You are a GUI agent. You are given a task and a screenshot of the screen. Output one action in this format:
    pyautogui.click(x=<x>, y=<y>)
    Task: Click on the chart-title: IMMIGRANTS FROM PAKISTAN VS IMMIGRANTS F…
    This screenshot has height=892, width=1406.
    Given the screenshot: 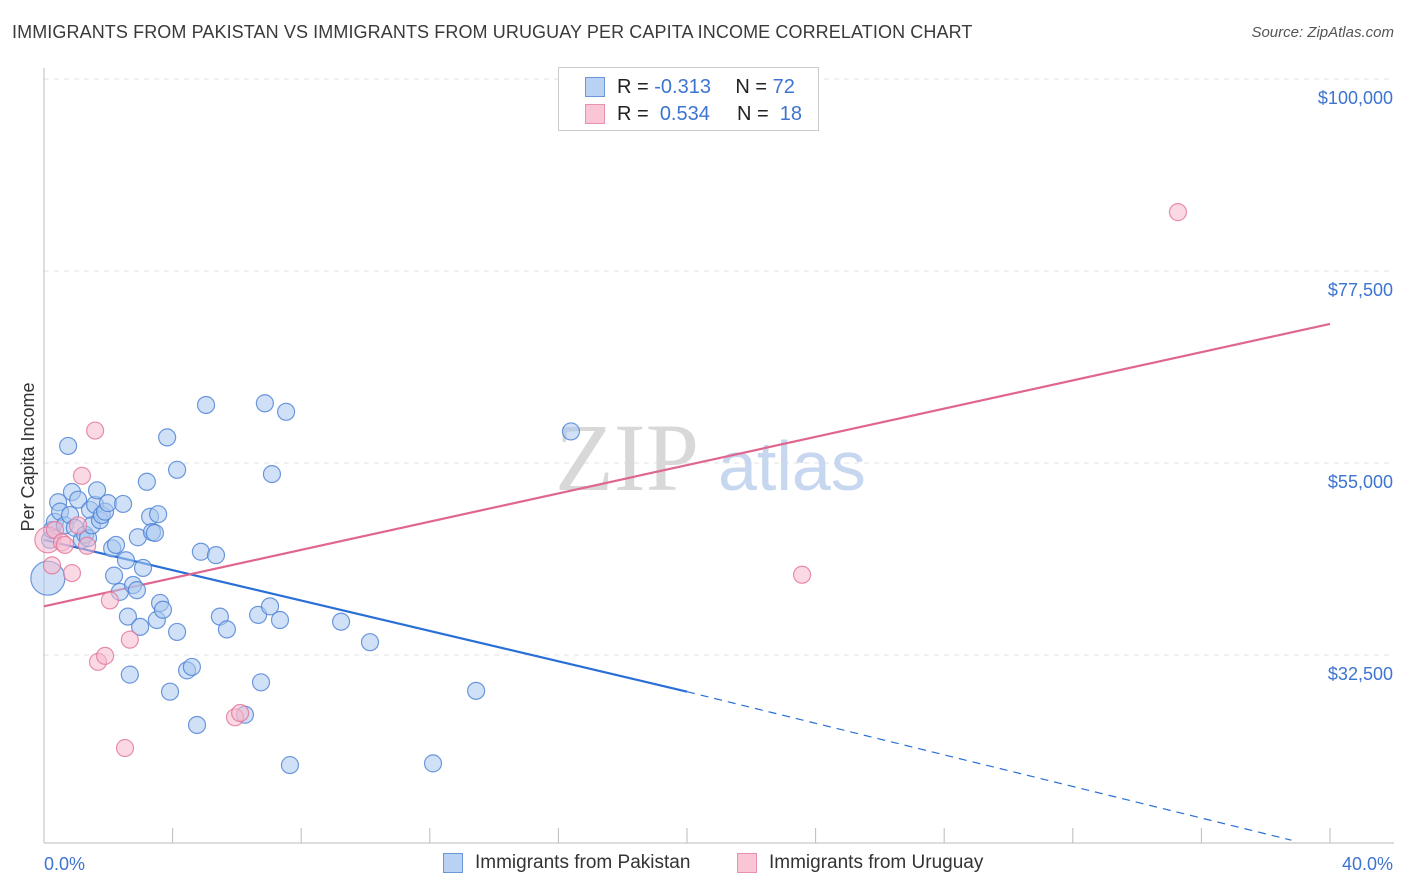 What is the action you would take?
    pyautogui.click(x=492, y=32)
    